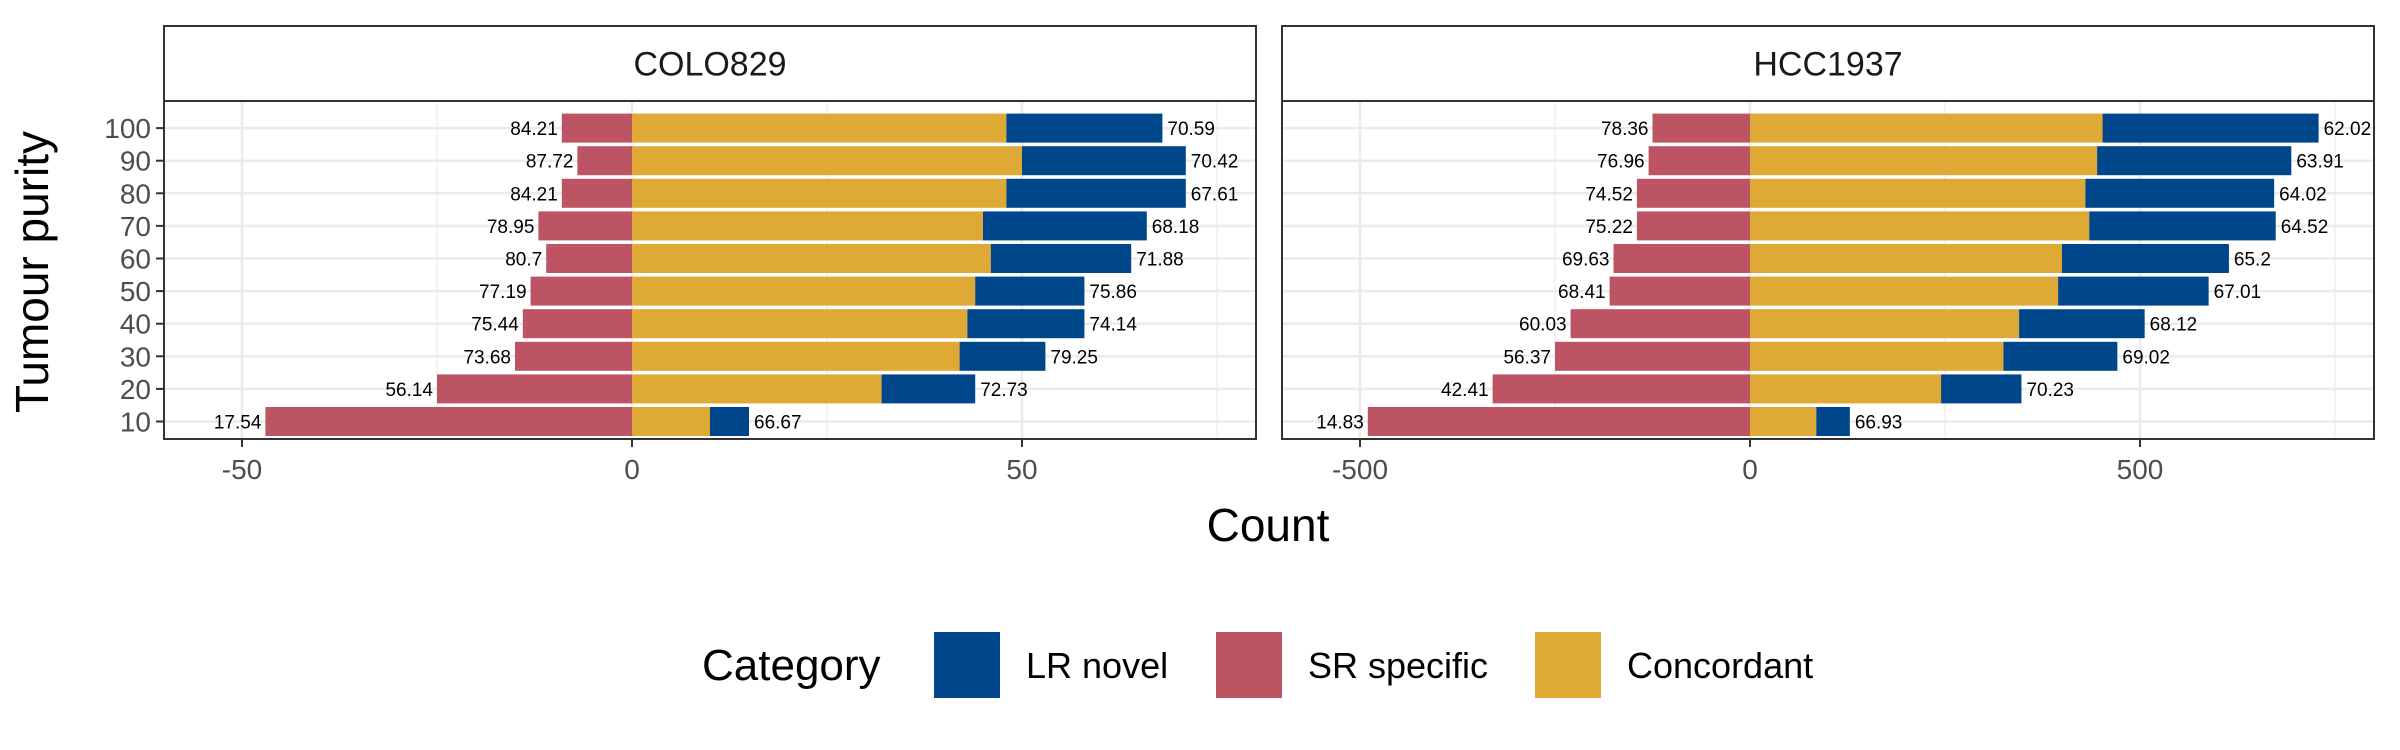 Image resolution: width=2400 pixels, height=750 pixels. I want to click on x-axis-title: Count, so click(1268, 525).